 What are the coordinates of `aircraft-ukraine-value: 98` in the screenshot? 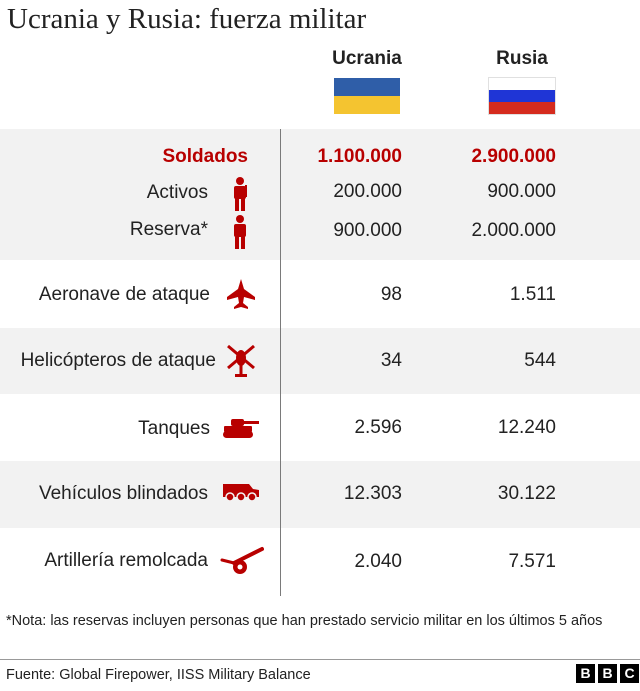 It's located at (391, 294).